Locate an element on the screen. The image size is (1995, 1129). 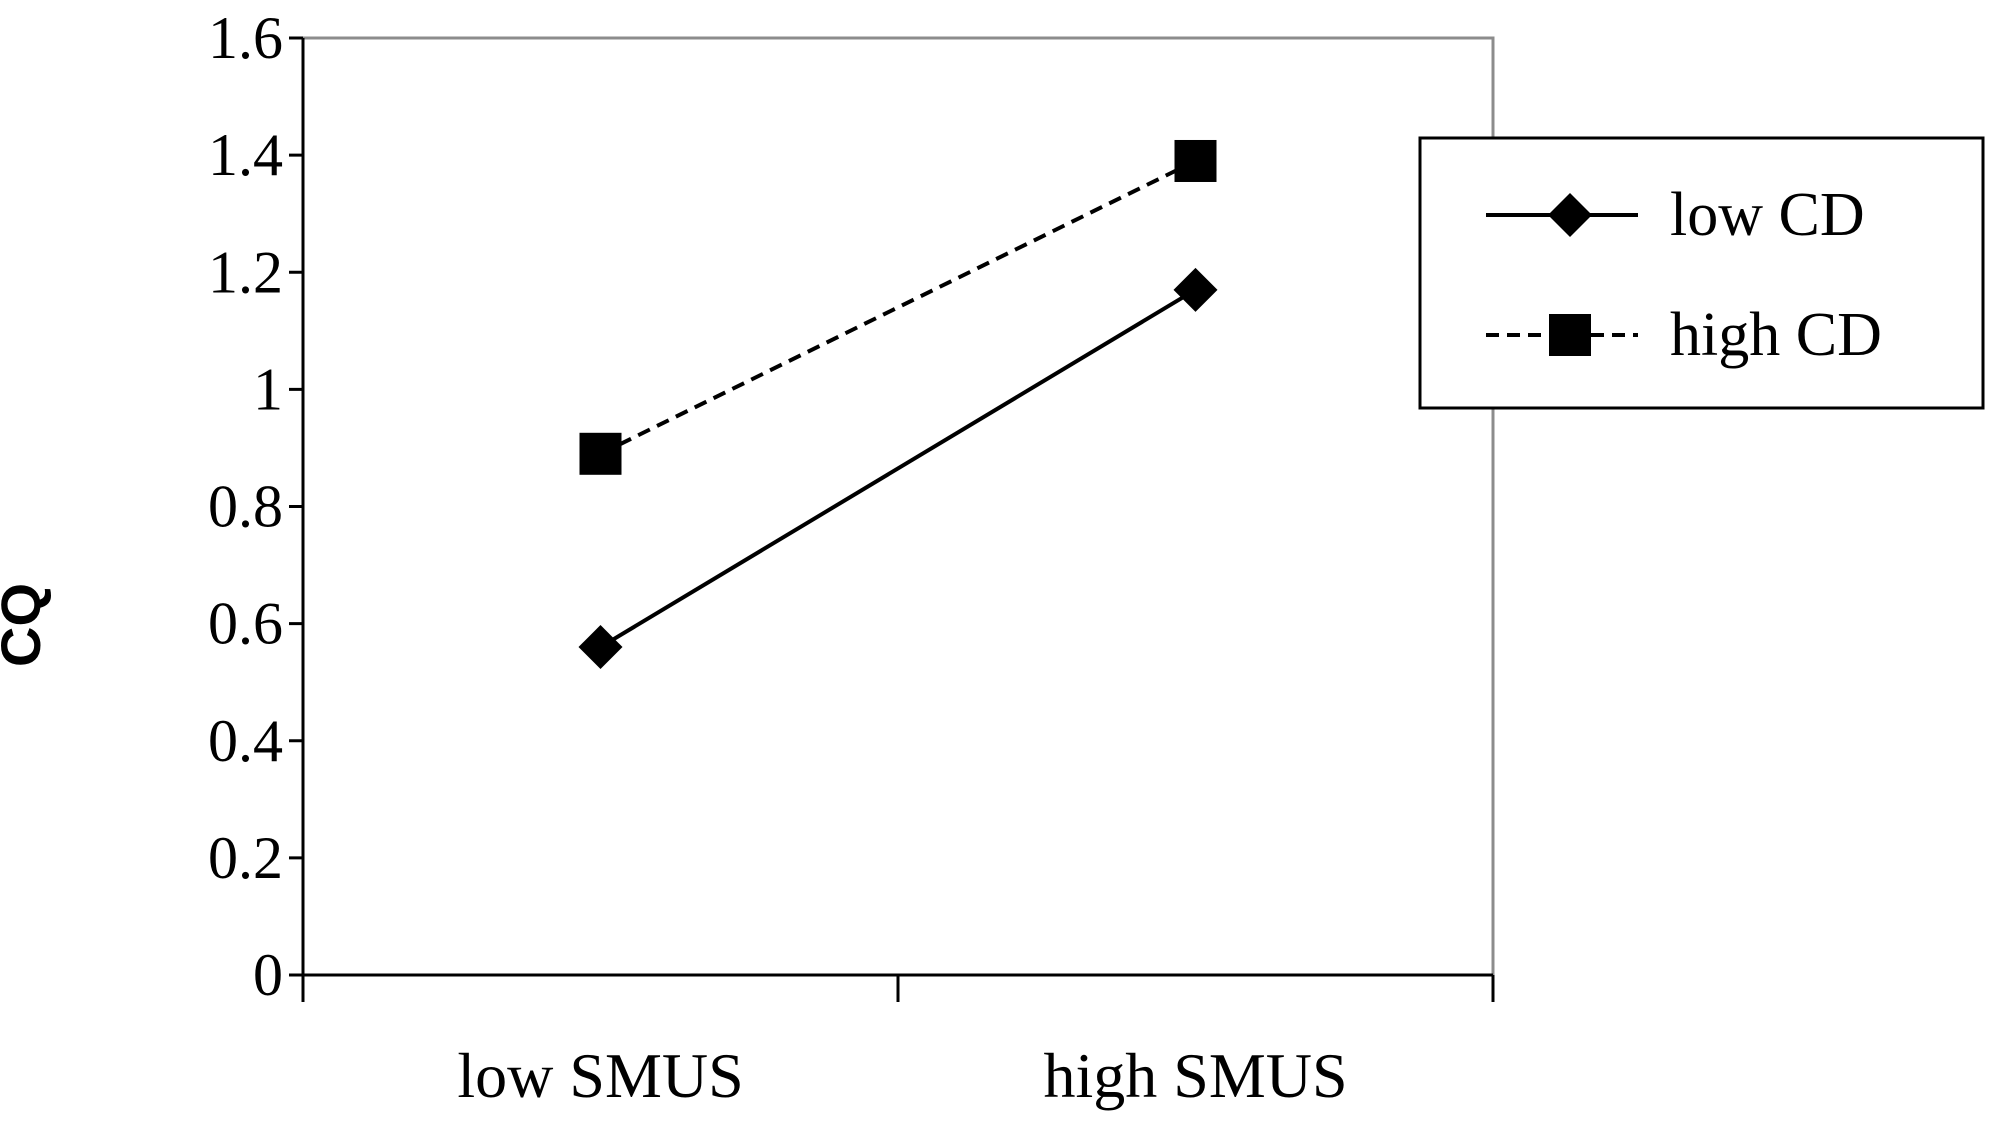
legend-box is located at coordinates (1701, 273).